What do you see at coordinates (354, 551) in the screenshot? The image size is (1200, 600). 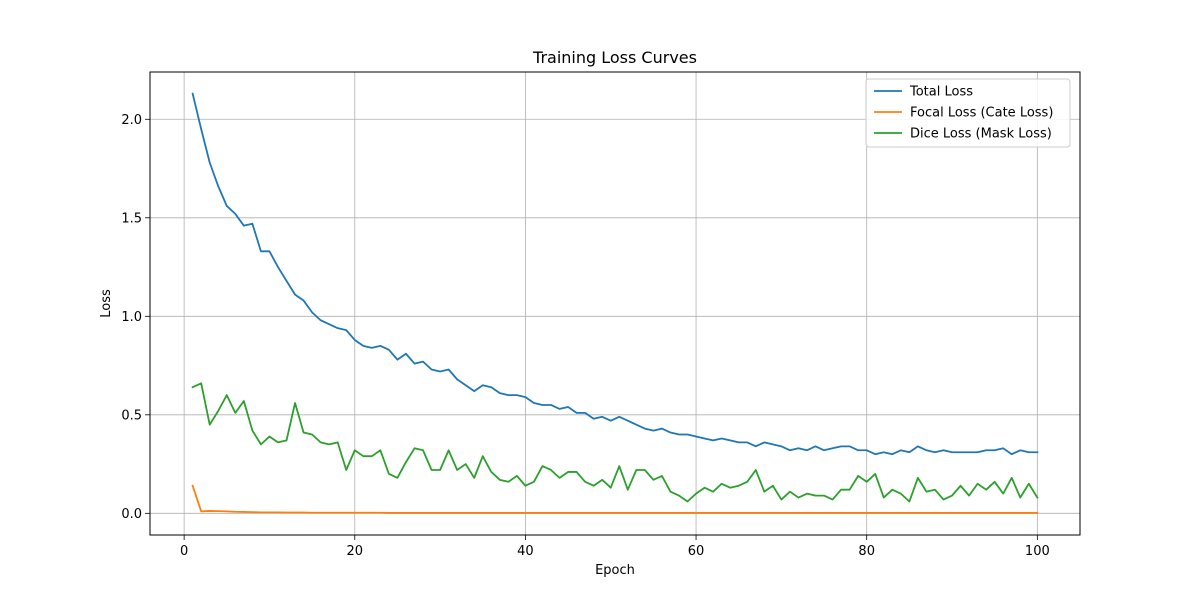 I see `x-tick-label: 20` at bounding box center [354, 551].